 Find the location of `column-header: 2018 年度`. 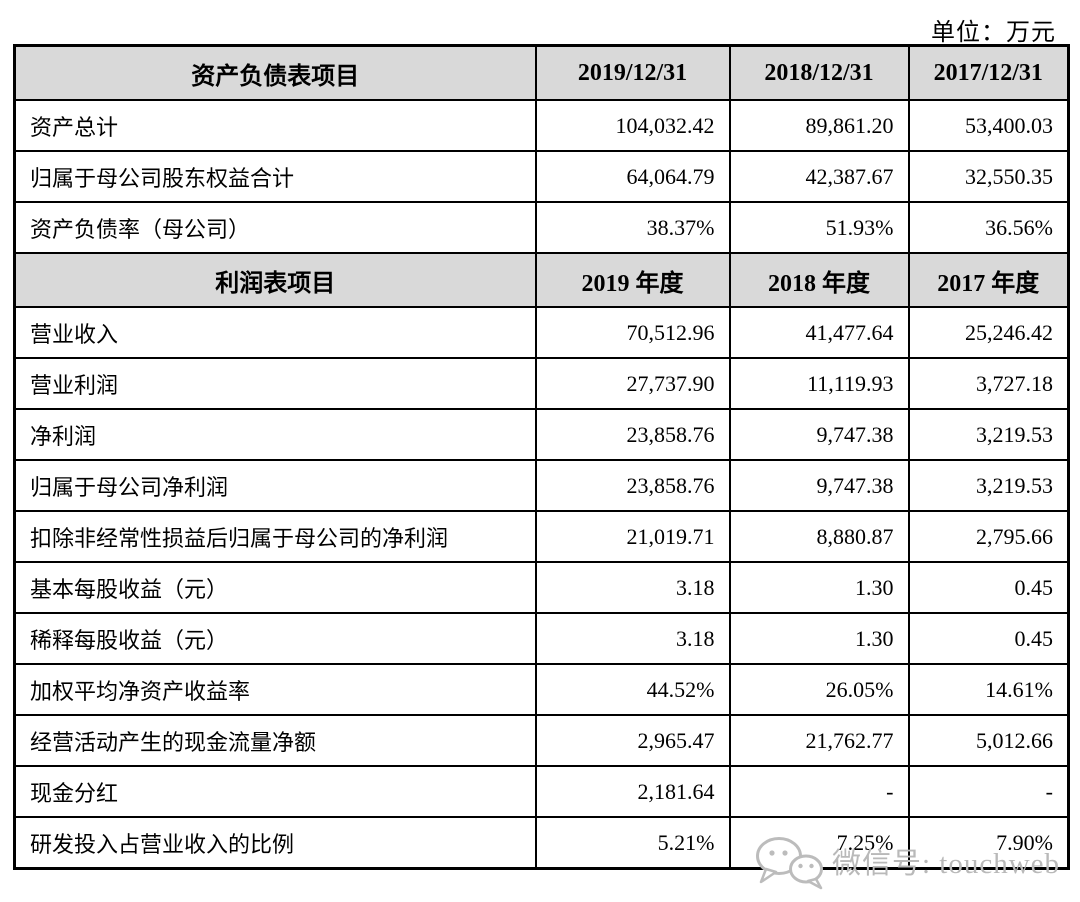

column-header: 2018 年度 is located at coordinates (819, 280).